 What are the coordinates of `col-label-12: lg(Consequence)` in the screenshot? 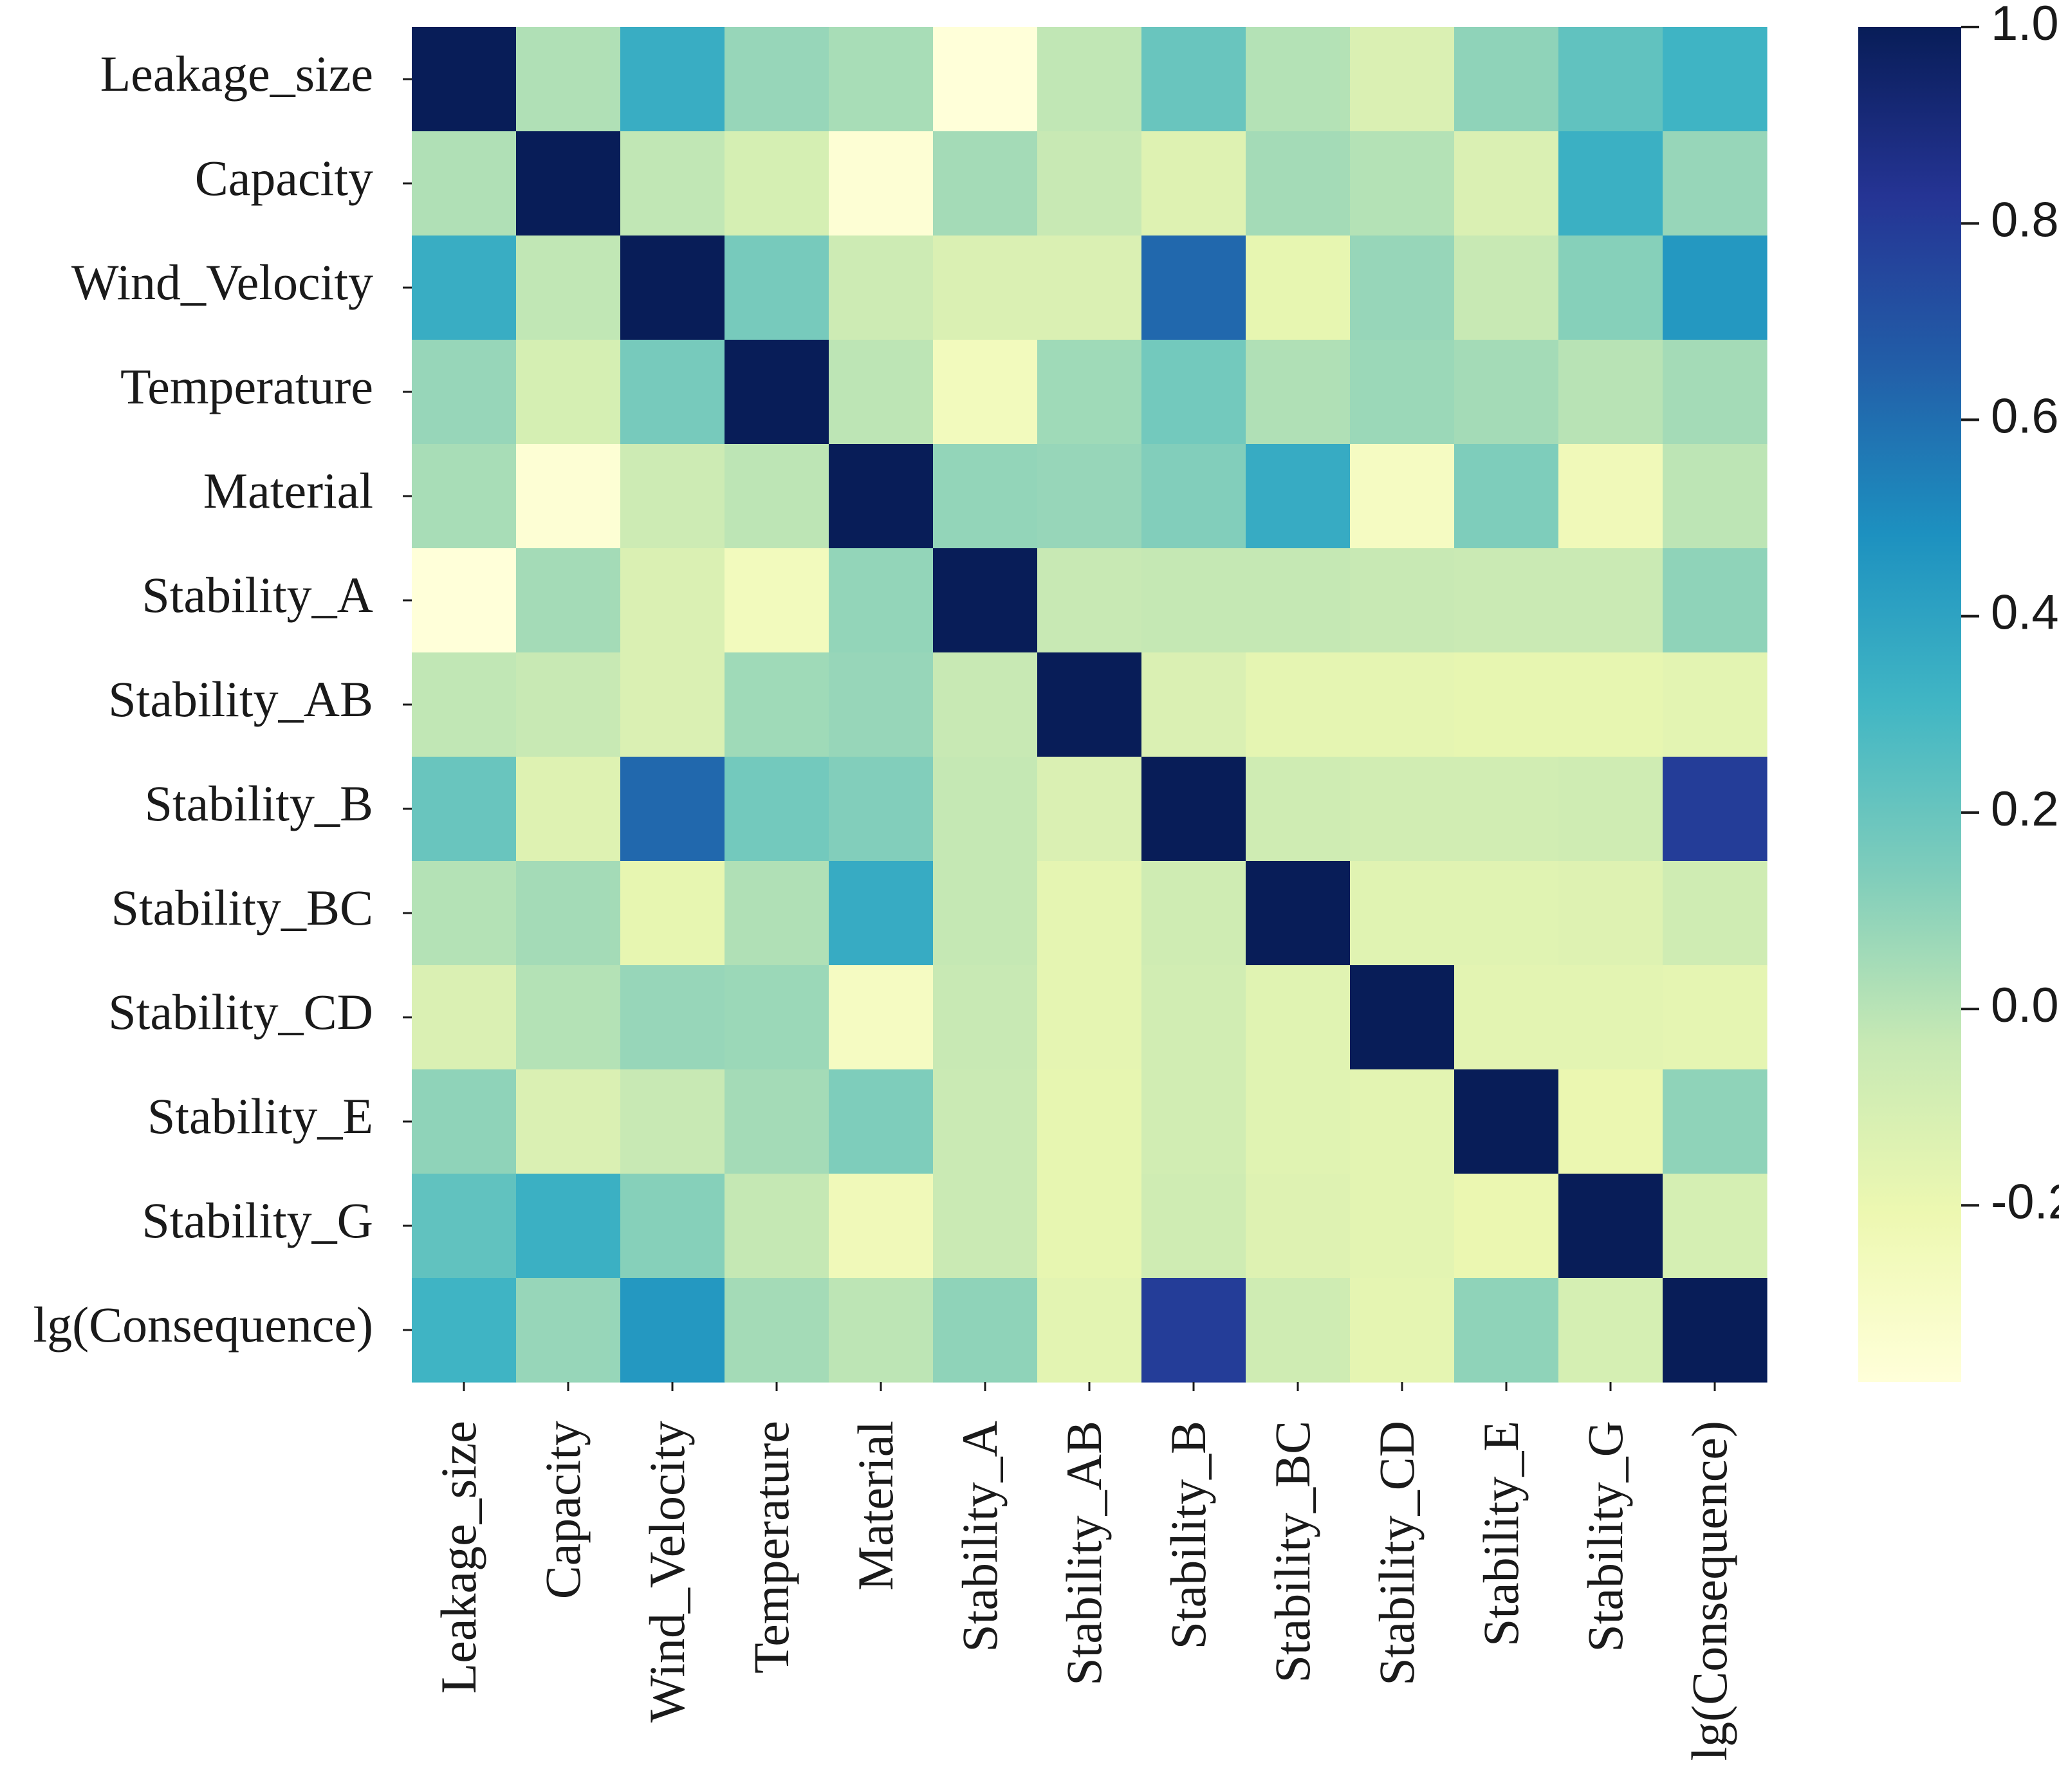 It's located at (1709, 1590).